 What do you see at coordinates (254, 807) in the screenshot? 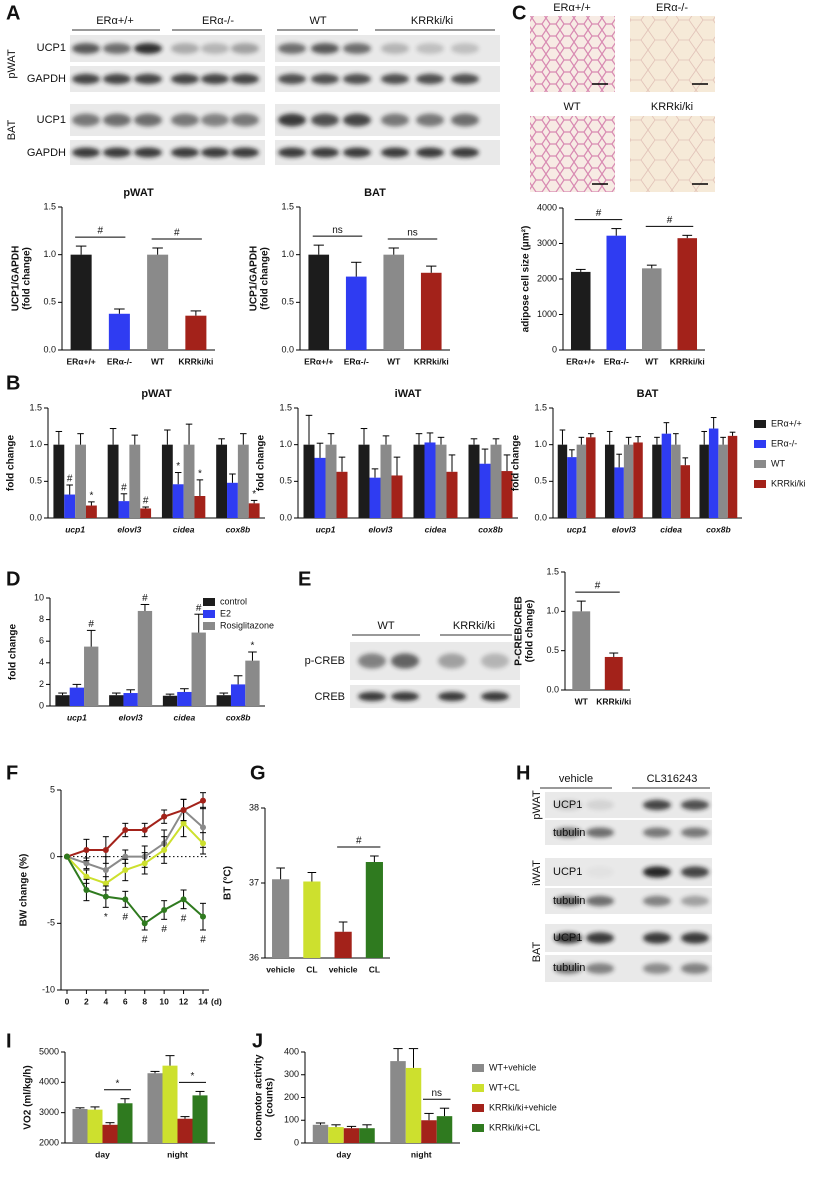
I see `y-tick-label: 38` at bounding box center [254, 807].